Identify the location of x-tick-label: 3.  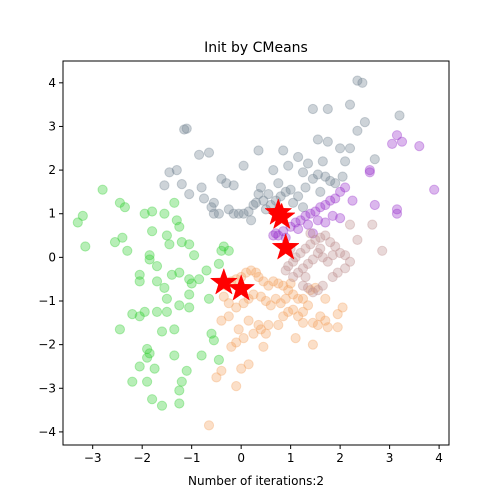
(390, 458).